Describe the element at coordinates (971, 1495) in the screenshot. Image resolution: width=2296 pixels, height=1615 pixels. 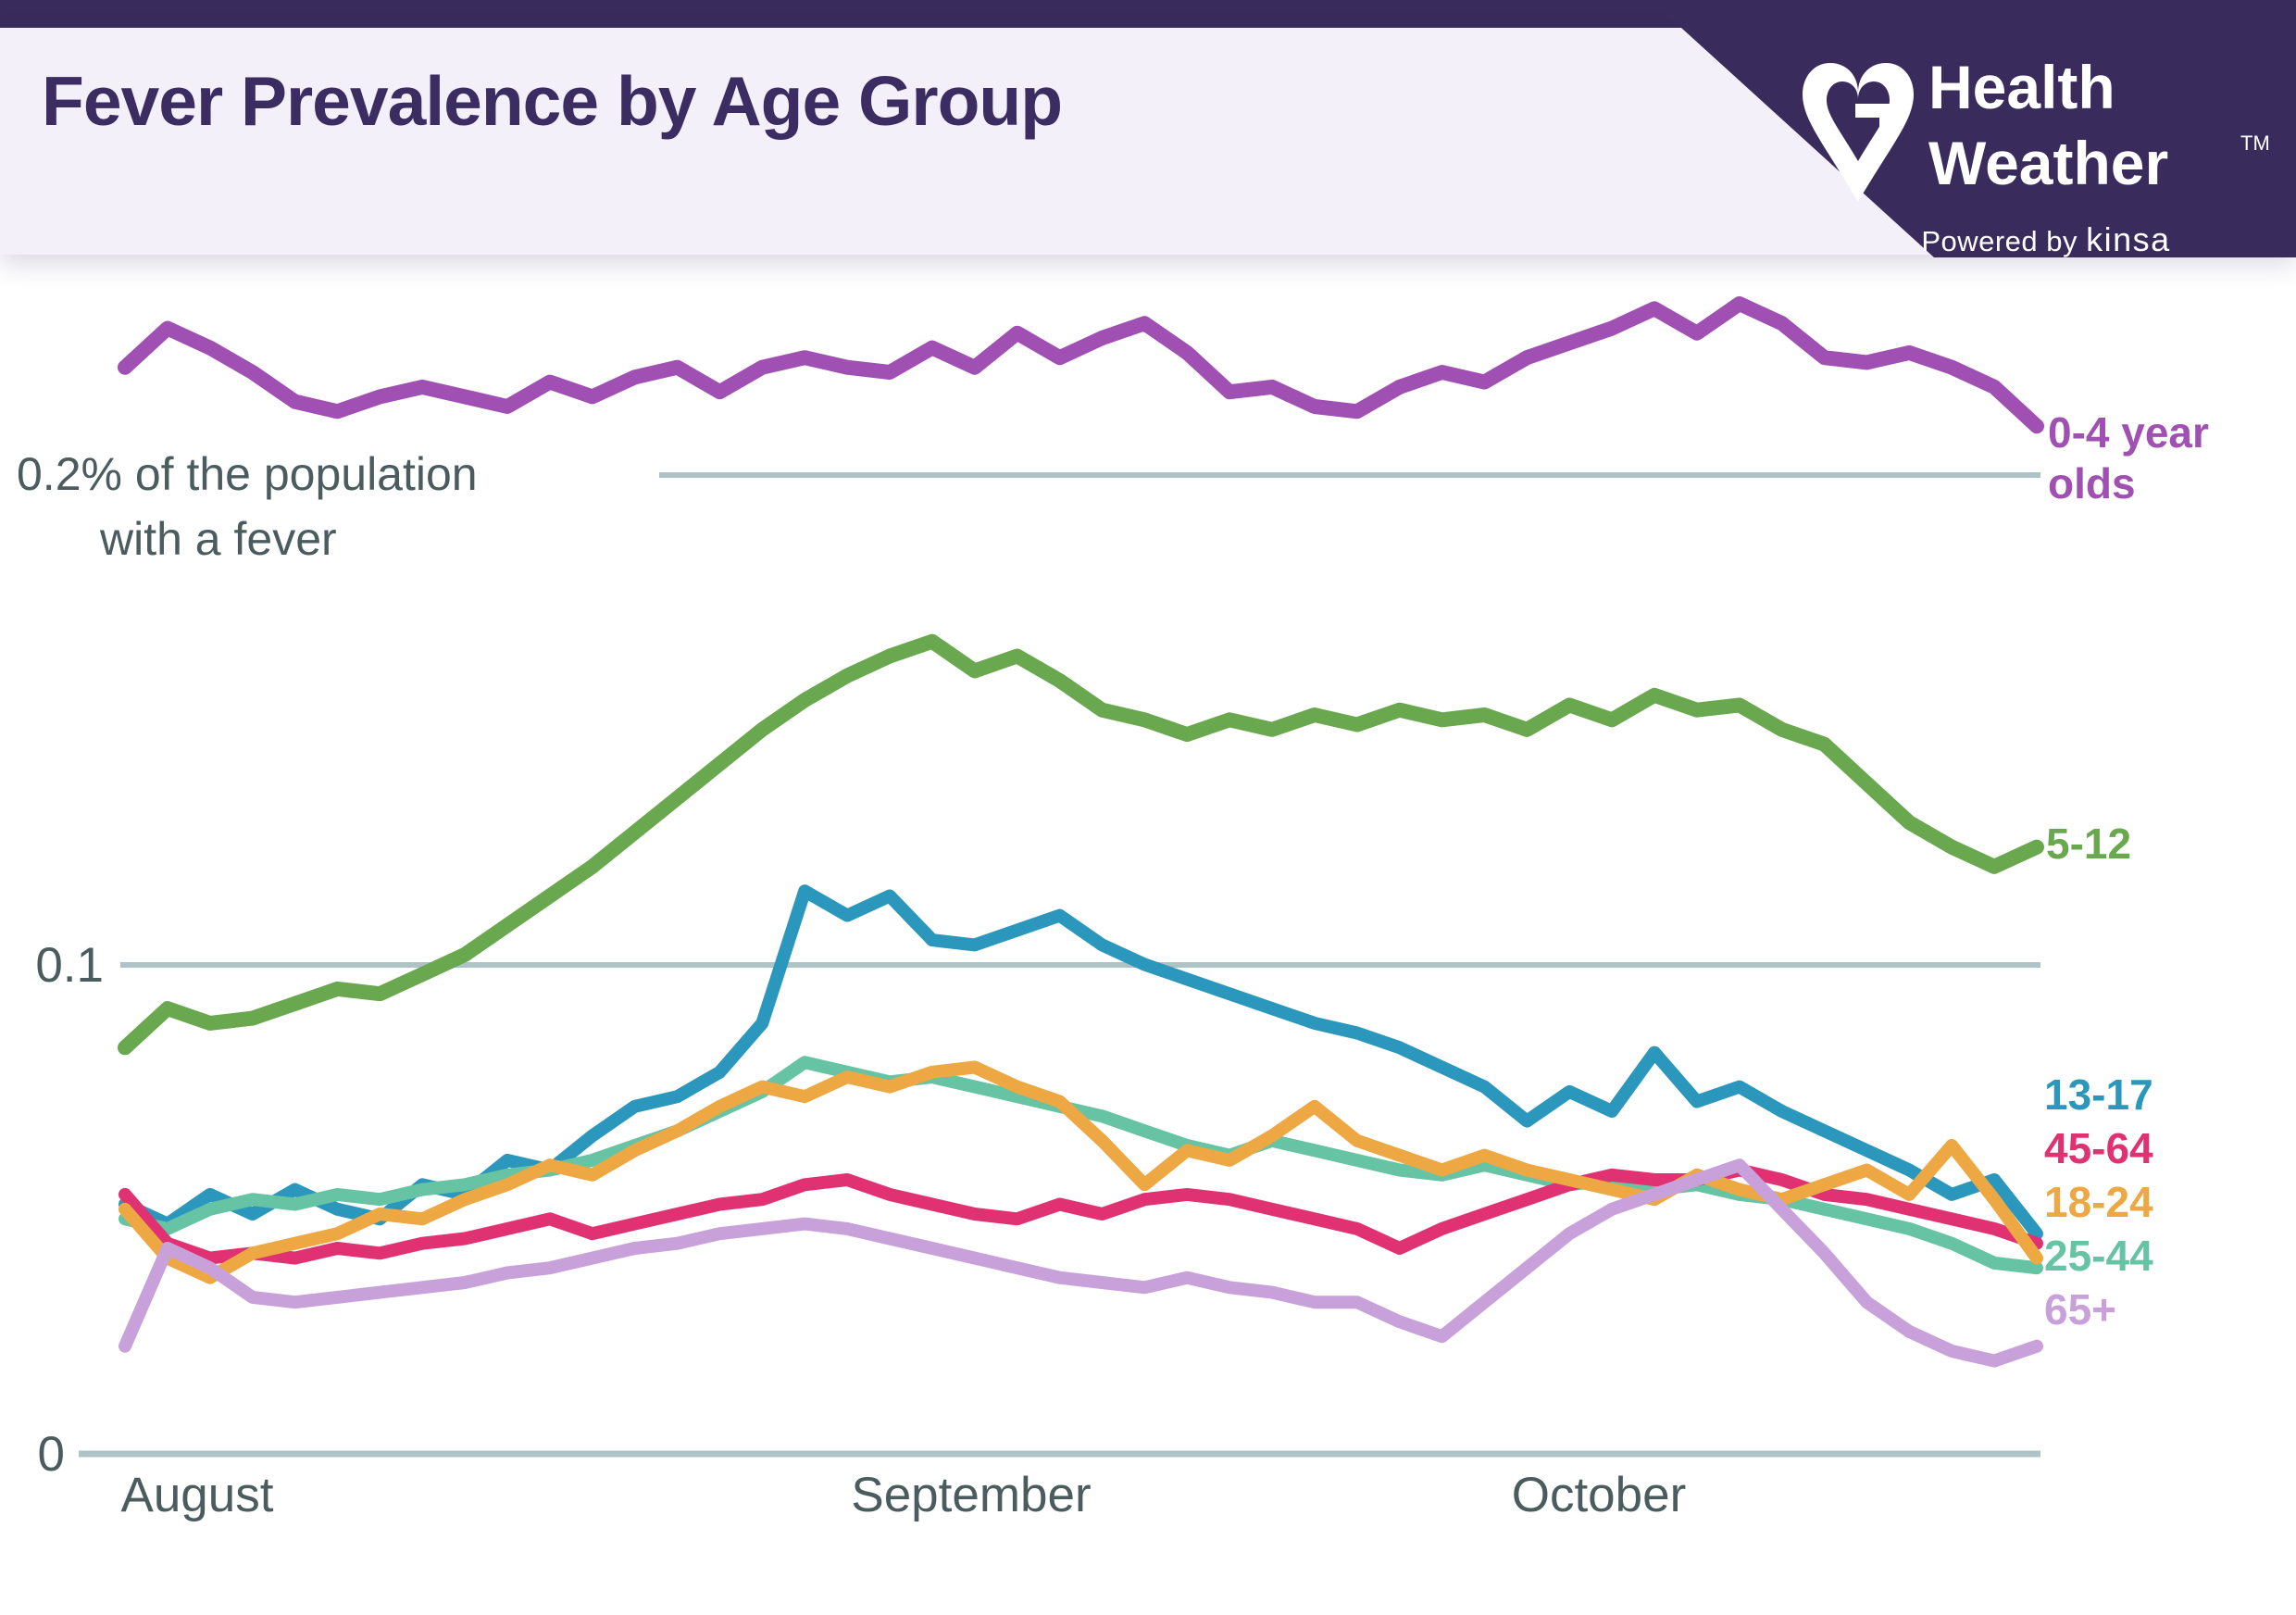
I see `x-tick-september: September` at that location.